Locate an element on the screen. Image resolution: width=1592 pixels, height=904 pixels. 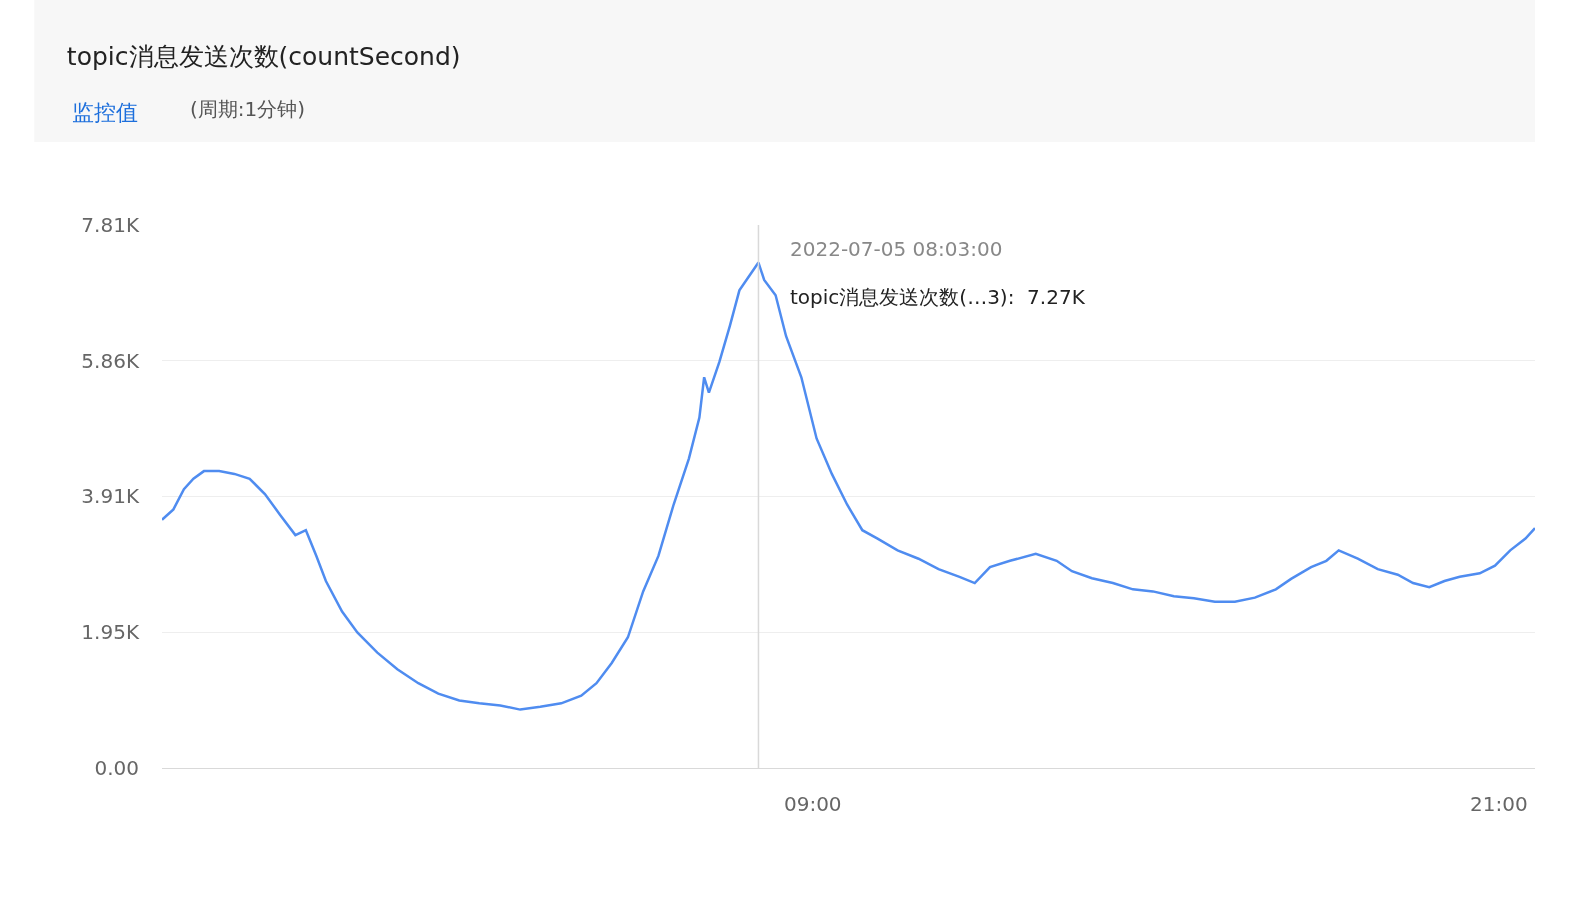
chart-title: topic消息发送次数(countSecond) is located at coordinates (263, 56).